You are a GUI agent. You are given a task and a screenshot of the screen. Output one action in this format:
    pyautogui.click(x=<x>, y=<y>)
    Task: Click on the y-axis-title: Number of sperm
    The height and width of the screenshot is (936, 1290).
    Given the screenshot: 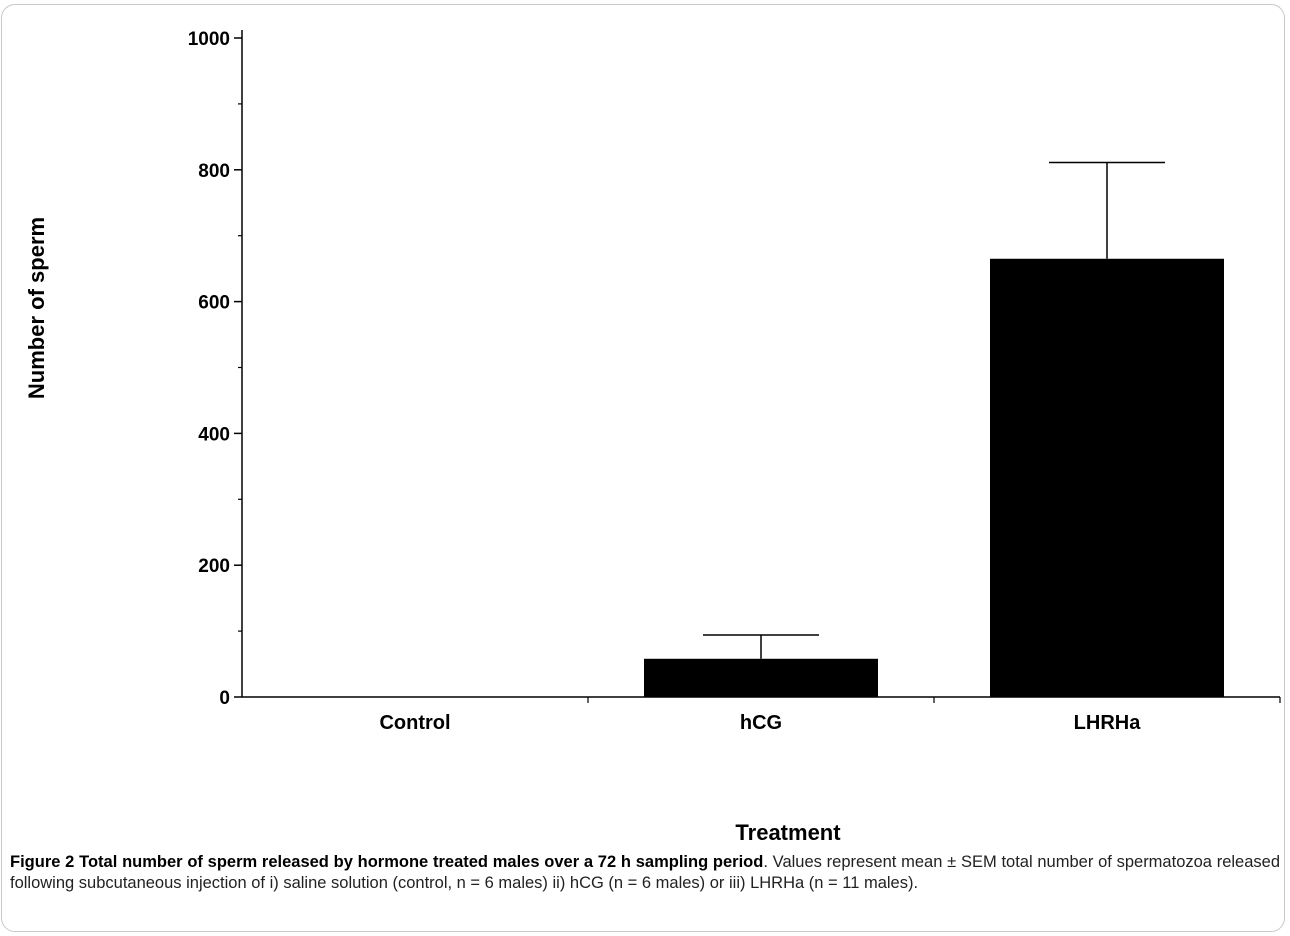 What is the action you would take?
    pyautogui.click(x=36, y=308)
    